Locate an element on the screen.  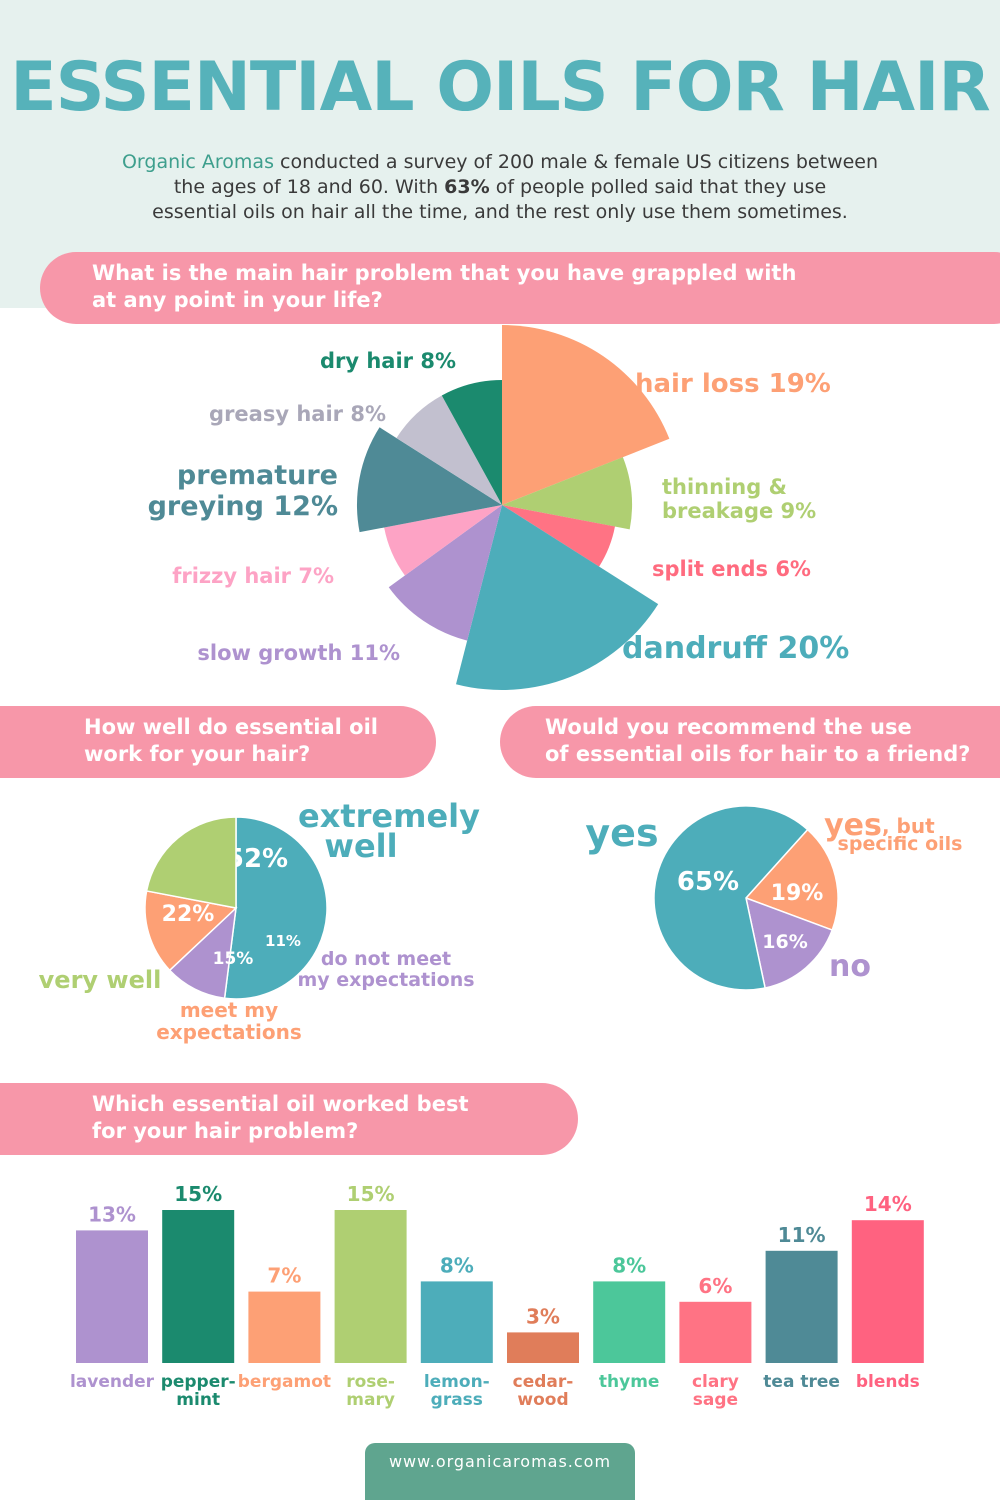
pie-label: greasy hair 8% is located at coordinates (297, 414).